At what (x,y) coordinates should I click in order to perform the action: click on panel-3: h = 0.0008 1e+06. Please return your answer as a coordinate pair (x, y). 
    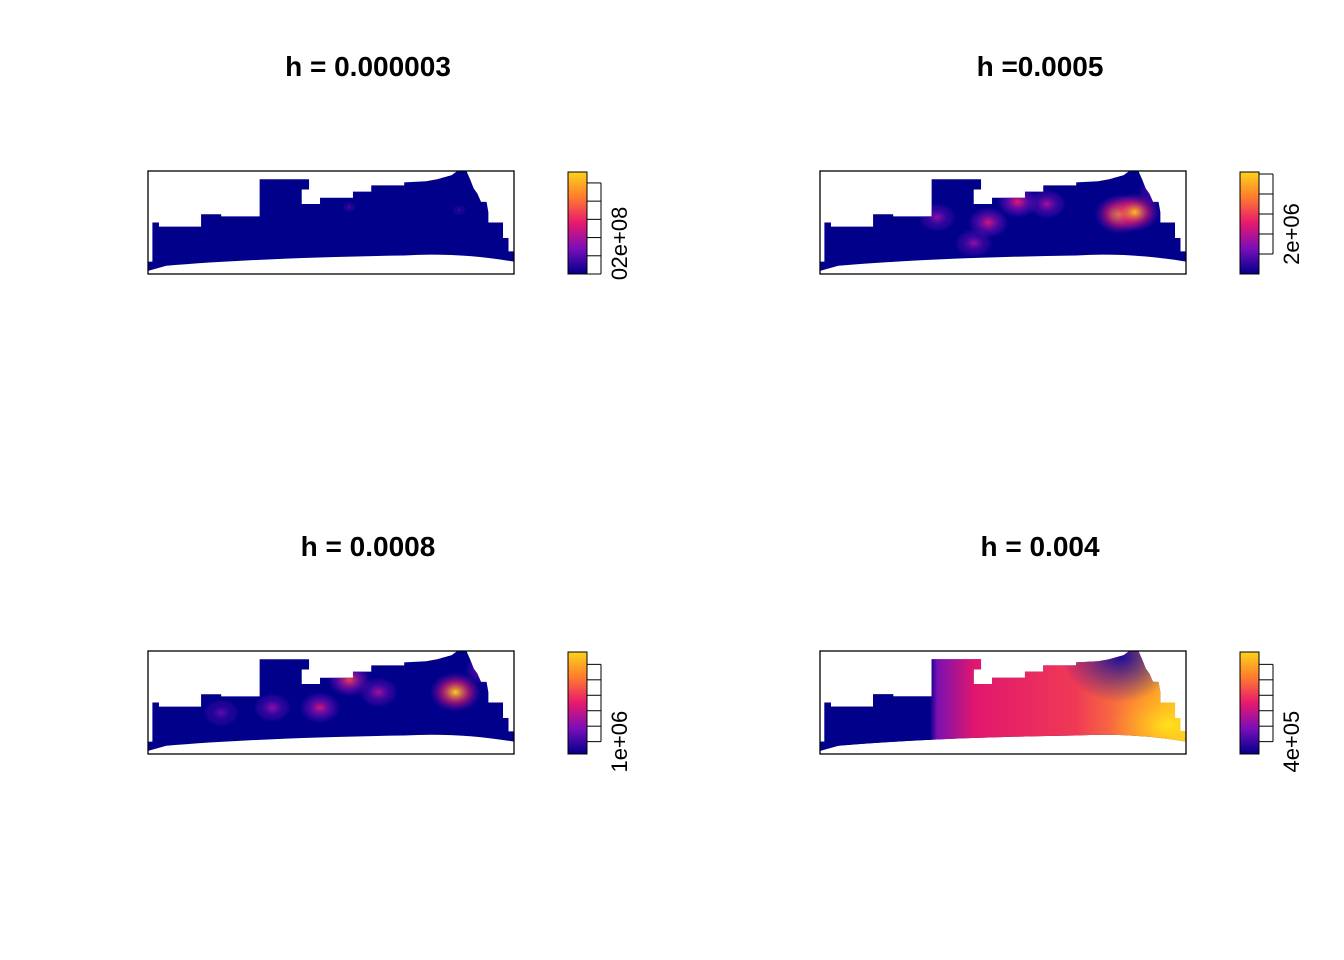
    Looking at the image, I should click on (389, 652).